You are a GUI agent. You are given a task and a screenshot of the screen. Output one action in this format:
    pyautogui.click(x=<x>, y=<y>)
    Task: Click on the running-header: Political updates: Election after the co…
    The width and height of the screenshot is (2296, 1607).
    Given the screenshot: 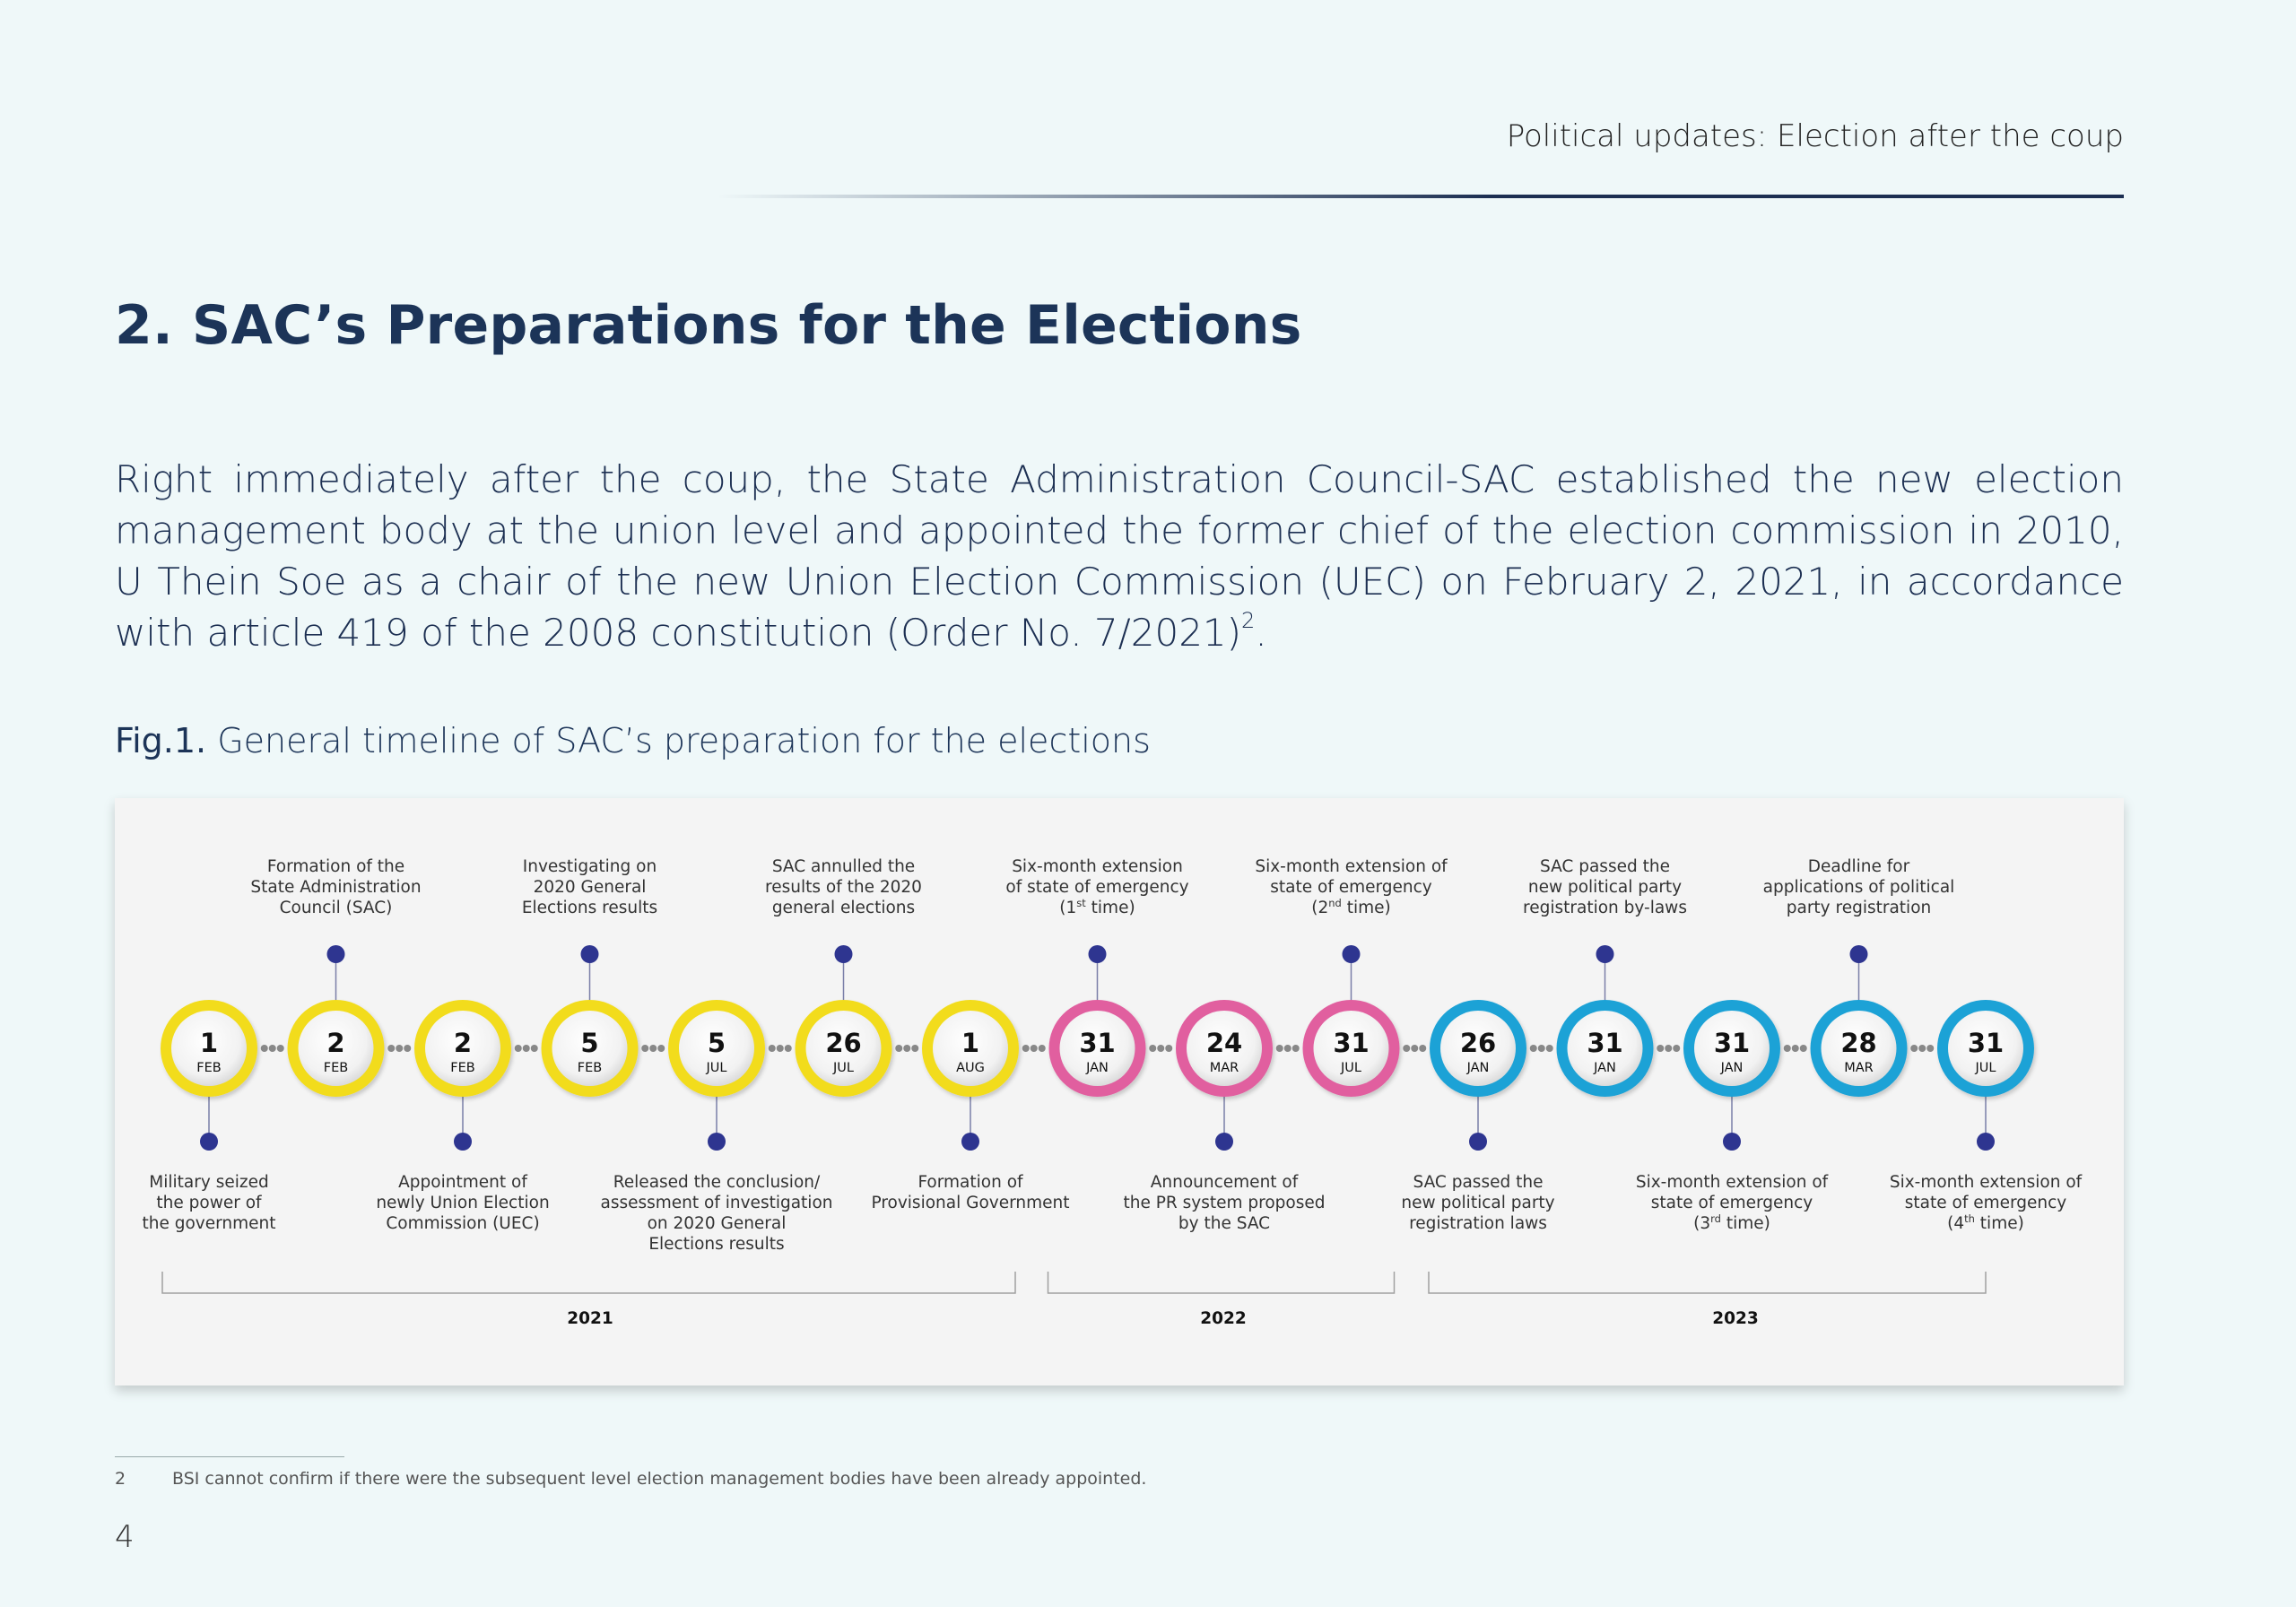 What is the action you would take?
    pyautogui.click(x=1815, y=136)
    